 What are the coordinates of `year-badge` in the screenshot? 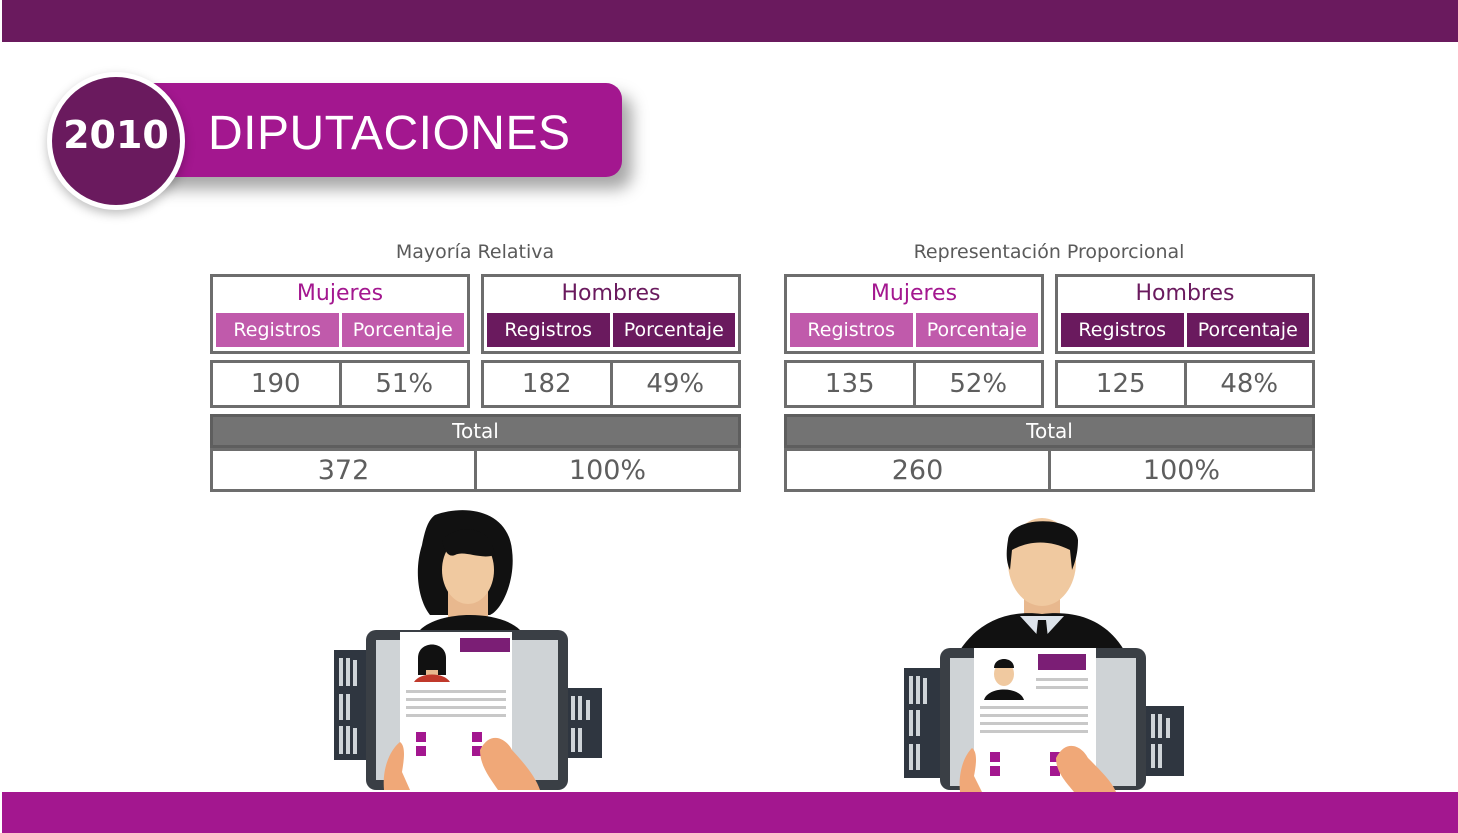 It's located at (116, 141).